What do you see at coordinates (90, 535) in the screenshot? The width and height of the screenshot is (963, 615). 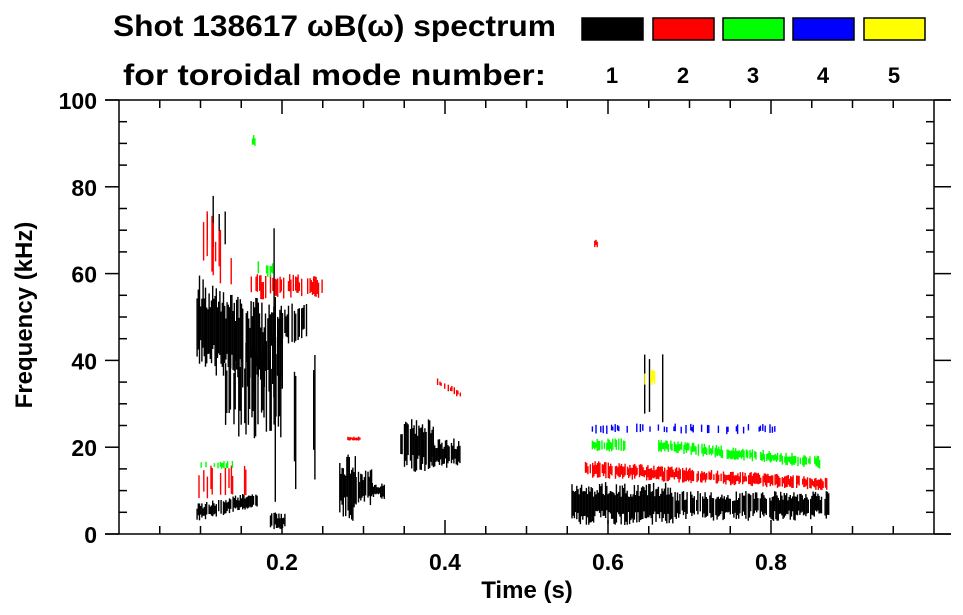 I see `y-tick-label: 0` at bounding box center [90, 535].